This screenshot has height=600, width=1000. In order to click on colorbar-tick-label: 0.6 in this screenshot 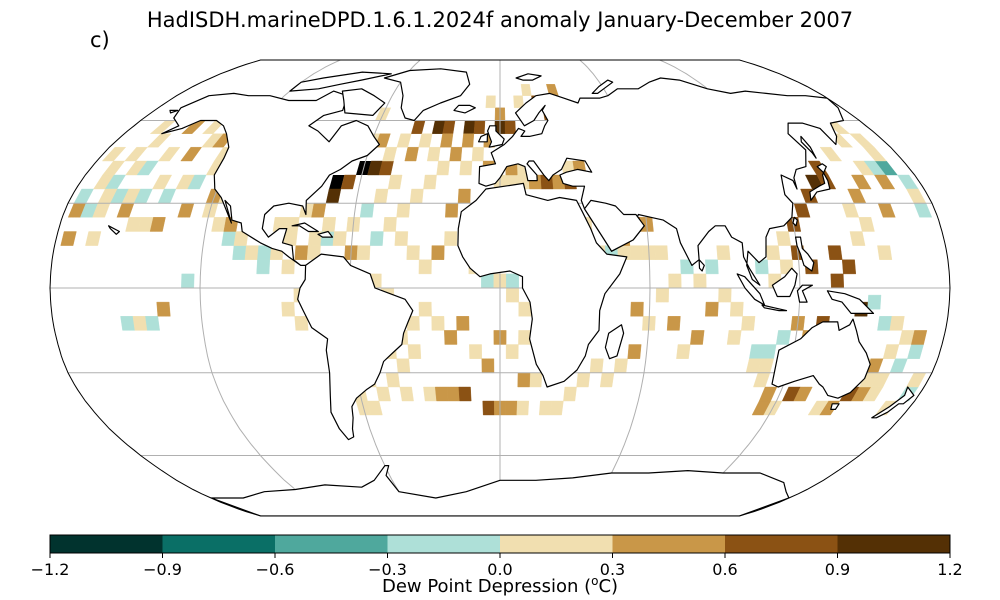, I will do `click(724, 569)`.